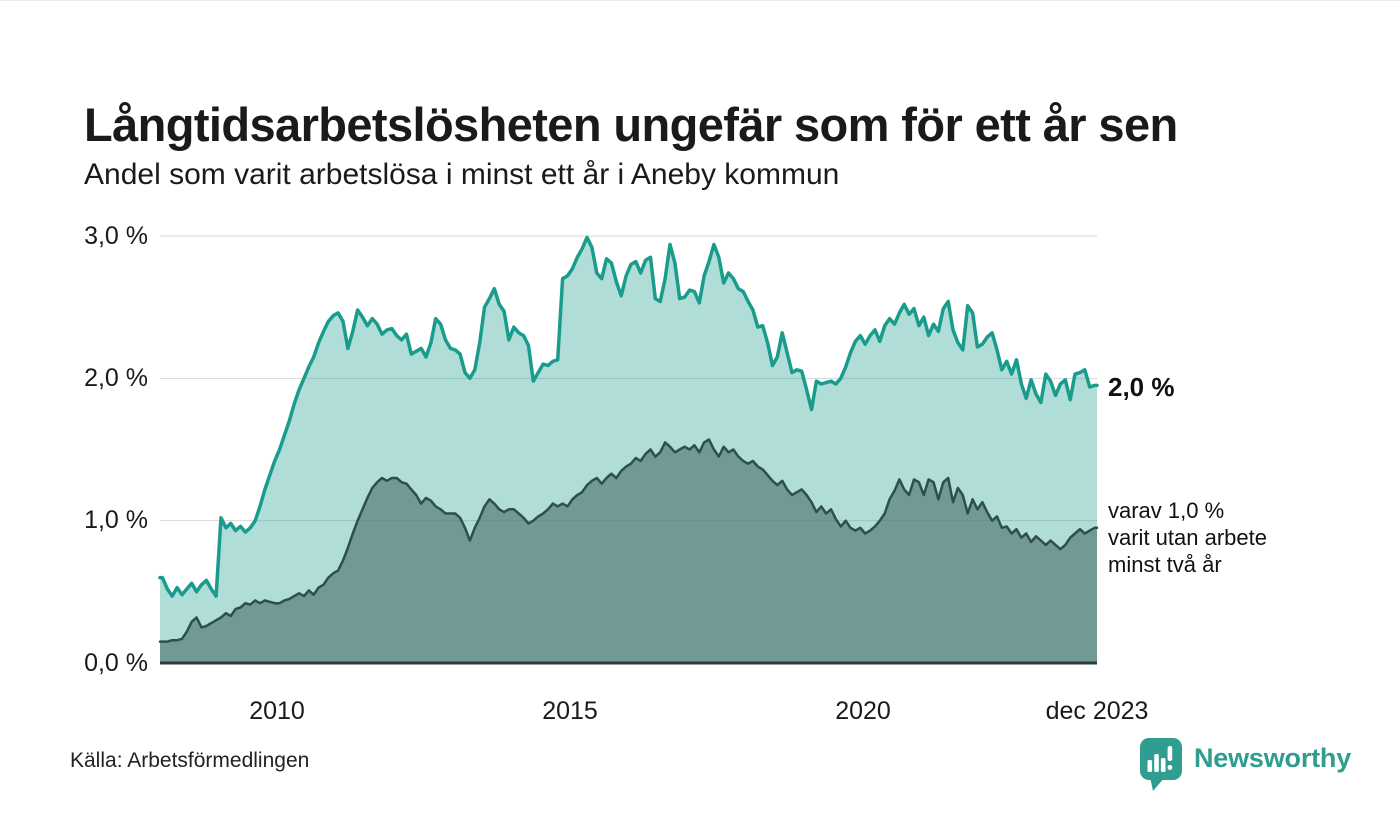 Image resolution: width=1400 pixels, height=840 pixels. Describe the element at coordinates (700, 0) in the screenshot. I see `top-divider` at that location.